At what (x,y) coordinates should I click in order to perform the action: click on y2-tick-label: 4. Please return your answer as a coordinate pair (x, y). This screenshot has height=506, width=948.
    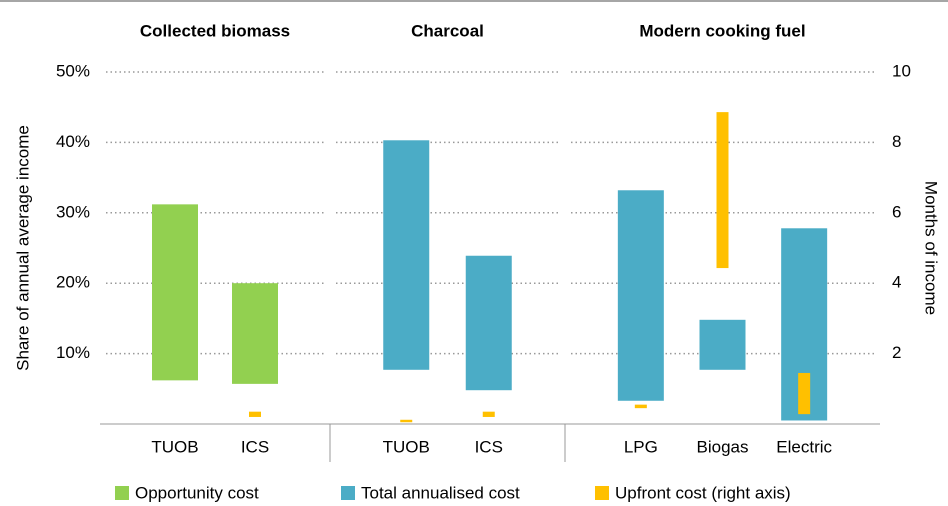
    Looking at the image, I should click on (896, 282).